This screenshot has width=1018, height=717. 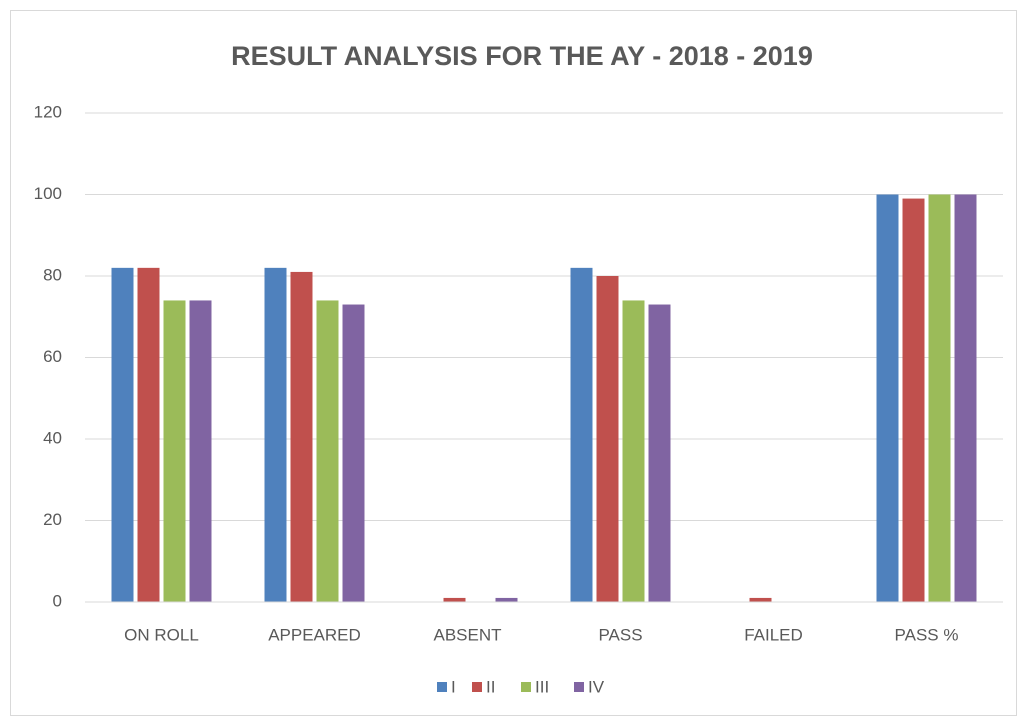 I want to click on legend-label: I, so click(x=453, y=686).